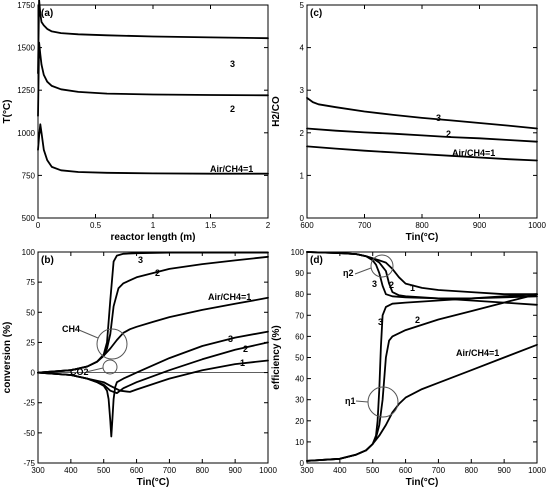 Image resolution: width=550 pixels, height=487 pixels. Describe the element at coordinates (316, 260) in the screenshot. I see `panel-d-label: (d)` at that location.